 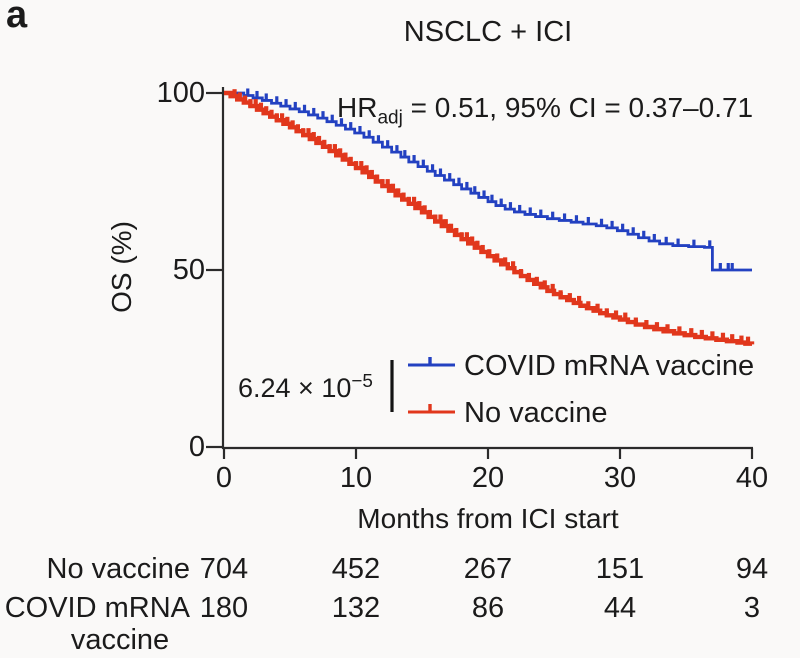 I want to click on risk-count: 267, so click(x=488, y=569).